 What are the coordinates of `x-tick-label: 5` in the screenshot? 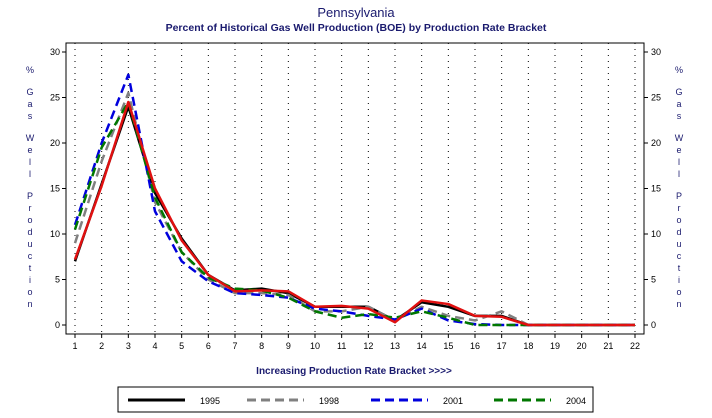 It's located at (181, 346).